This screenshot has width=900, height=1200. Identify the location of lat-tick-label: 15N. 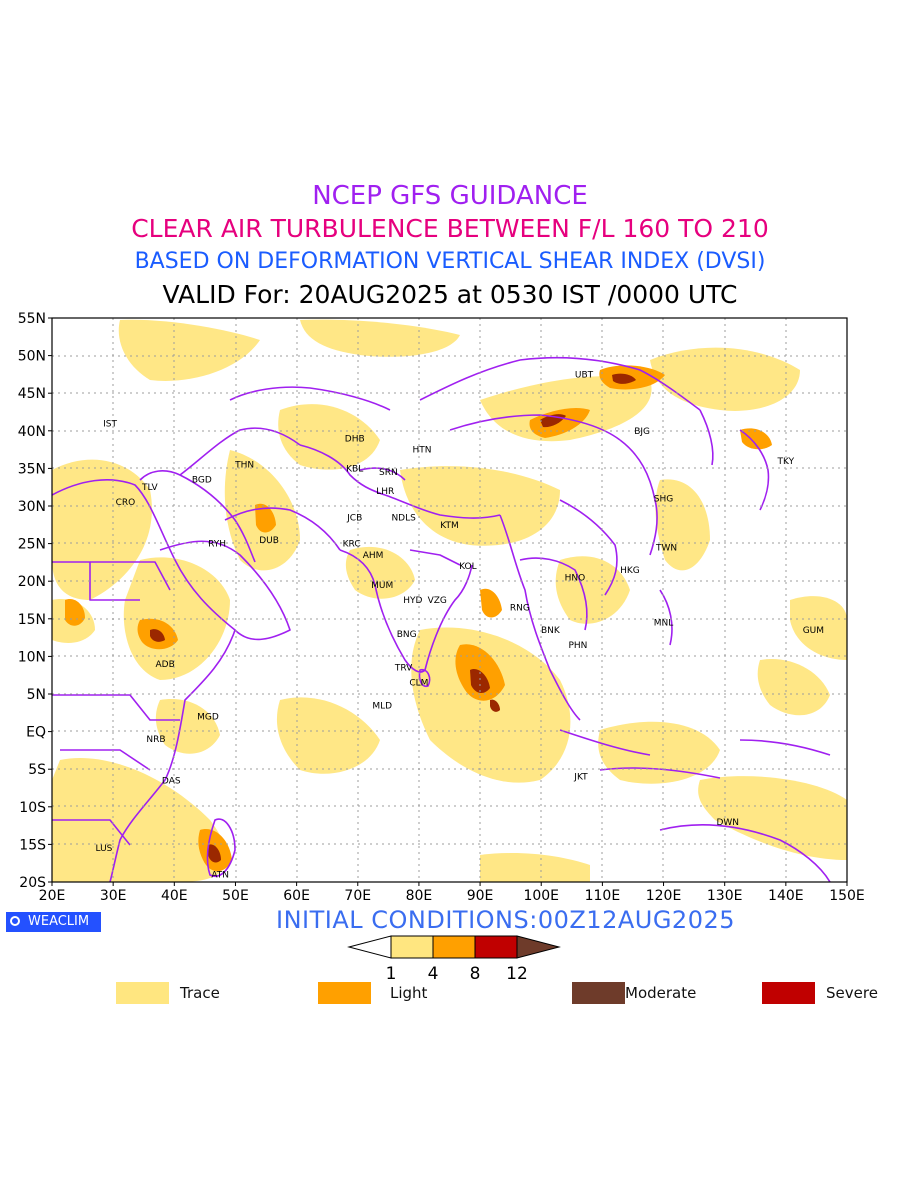
(32, 620).